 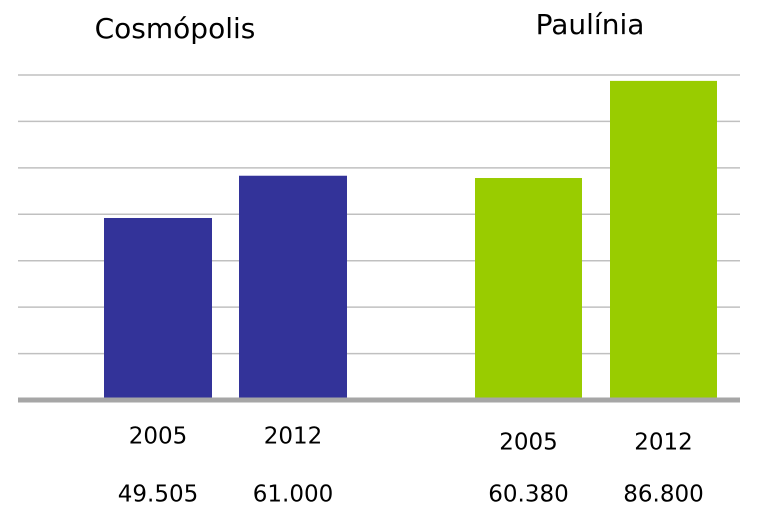 What do you see at coordinates (175, 28) in the screenshot?
I see `group-title: Cosmópolis` at bounding box center [175, 28].